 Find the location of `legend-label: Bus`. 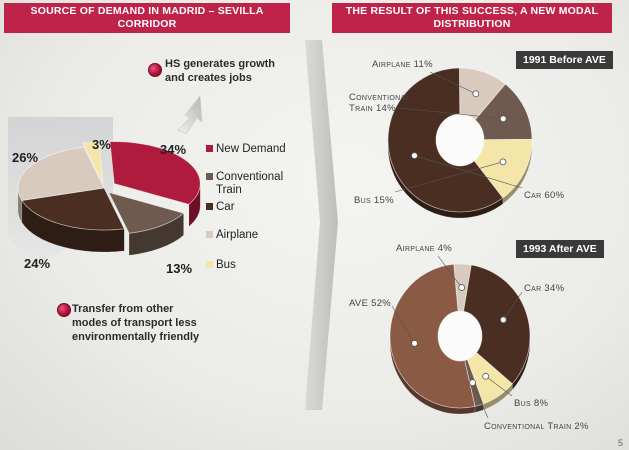

legend-label: Bus is located at coordinates (226, 265).